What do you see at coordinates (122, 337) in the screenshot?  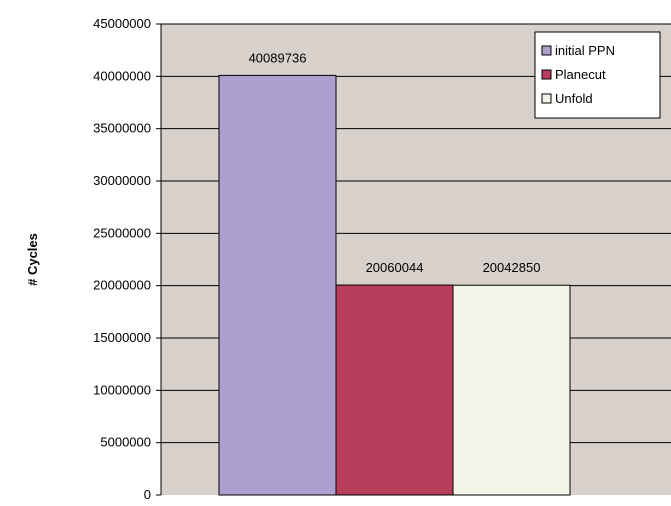 I see `y-tick-label: 15000000` at bounding box center [122, 337].